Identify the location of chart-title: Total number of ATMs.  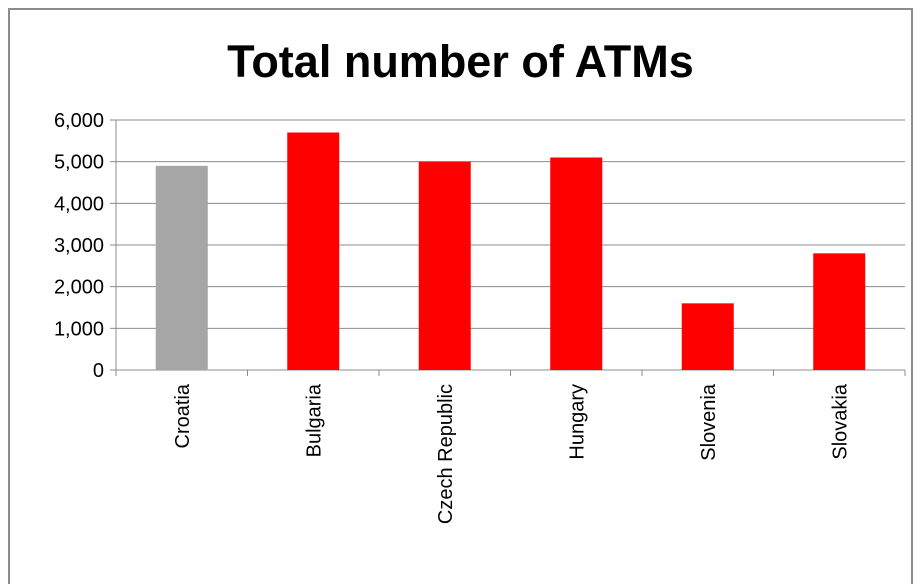
(460, 61).